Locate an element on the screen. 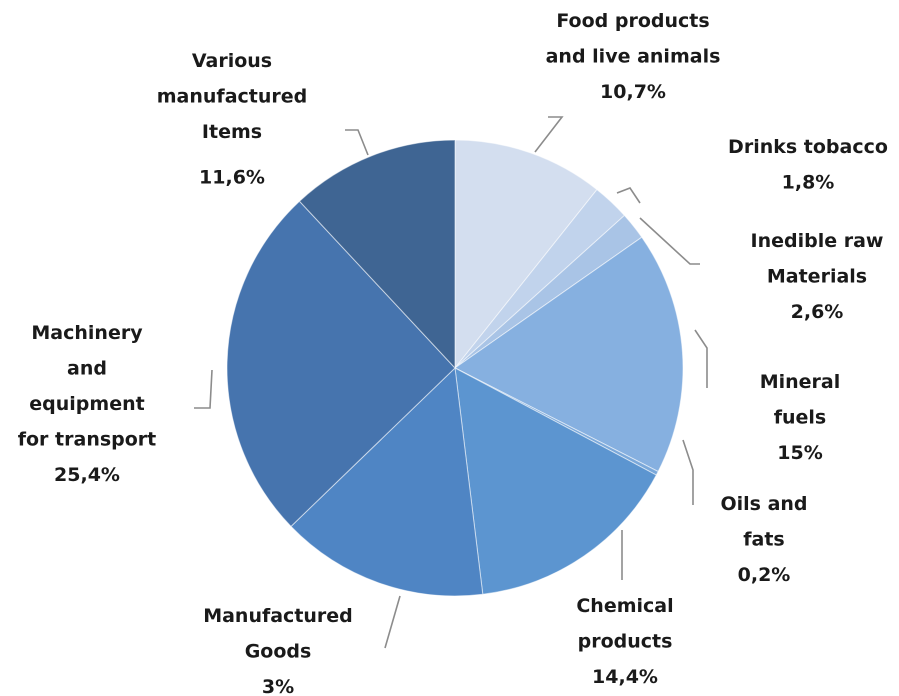  leader-line-manufactured-goods is located at coordinates (392, 622).